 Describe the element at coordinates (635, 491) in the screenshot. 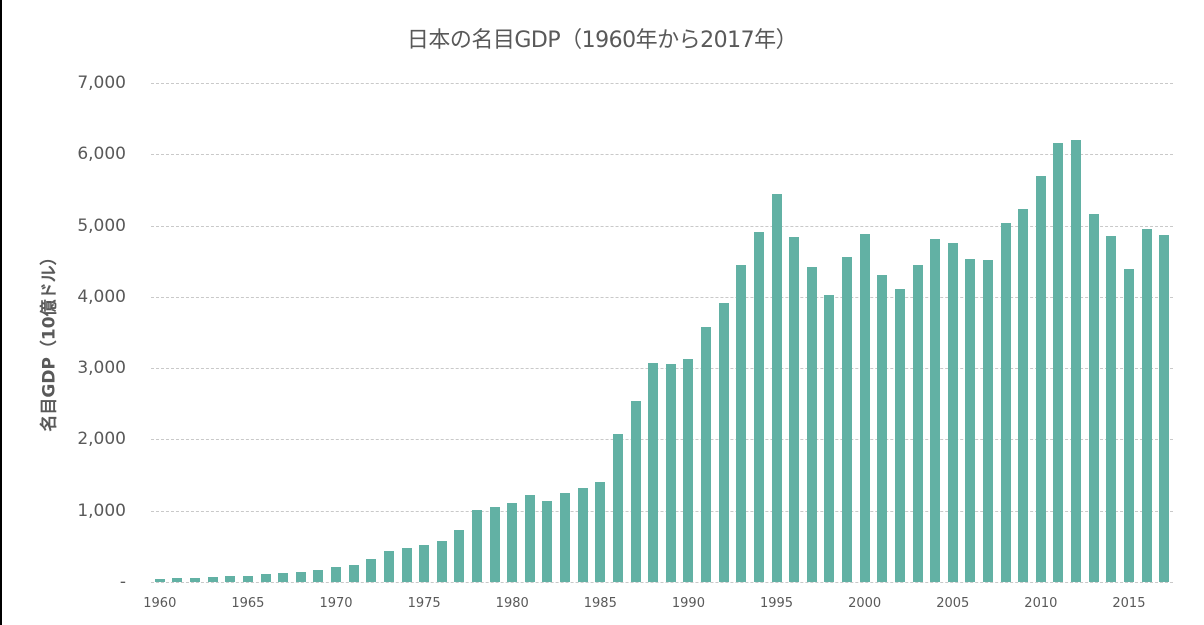

I see `bar-1987` at that location.